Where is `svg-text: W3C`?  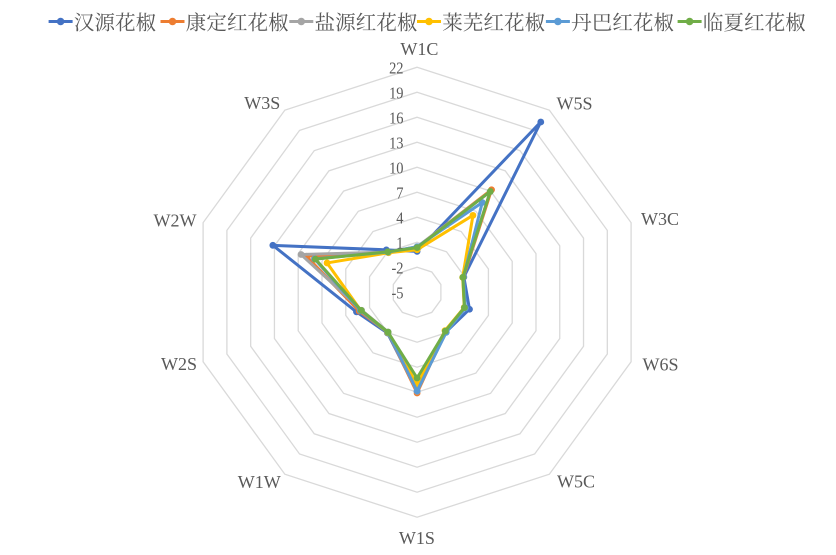 svg-text: W3C is located at coordinates (660, 219).